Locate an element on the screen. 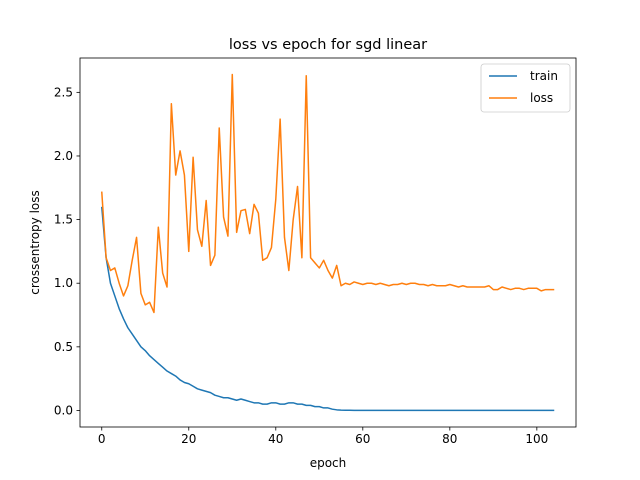  x-tick-label: 20 is located at coordinates (188, 439).